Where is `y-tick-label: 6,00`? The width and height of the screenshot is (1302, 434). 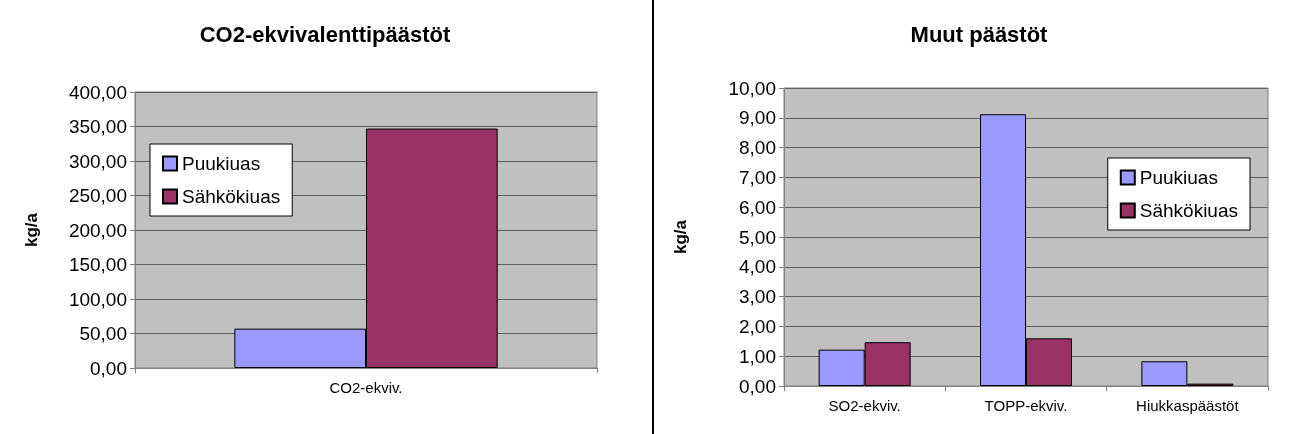
y-tick-label: 6,00 is located at coordinates (757, 207).